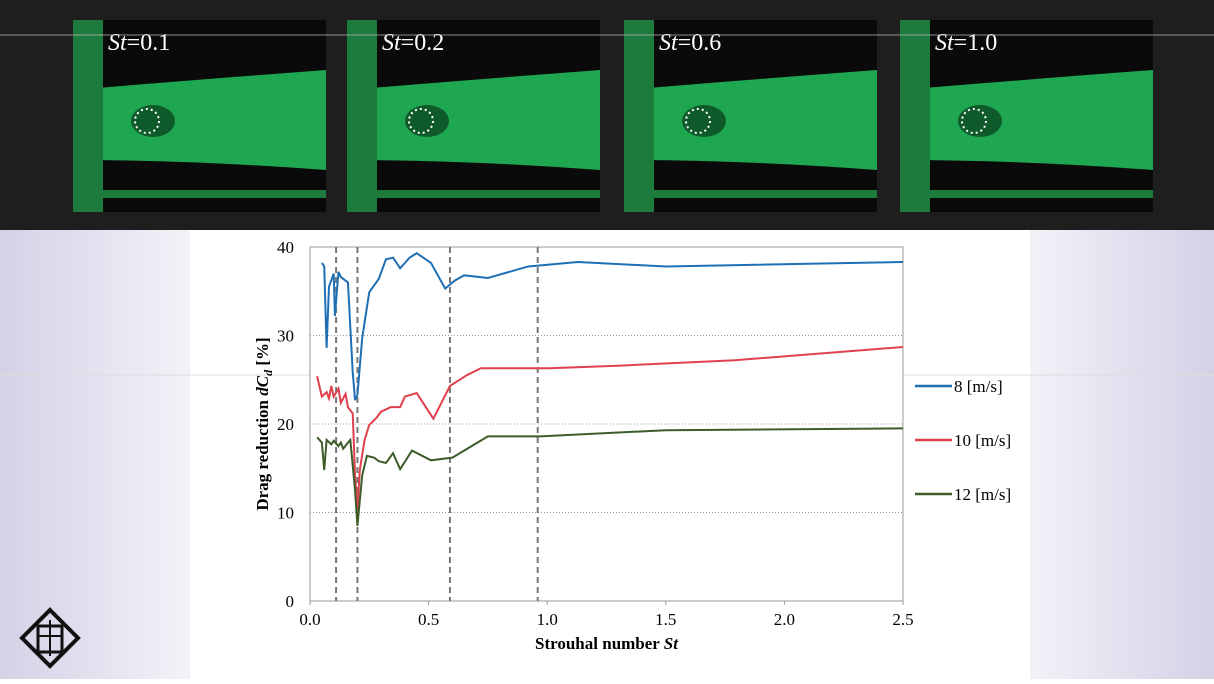 Image resolution: width=1214 pixels, height=684 pixels. Describe the element at coordinates (285, 247) in the screenshot. I see `y-tick-label: 40` at that location.